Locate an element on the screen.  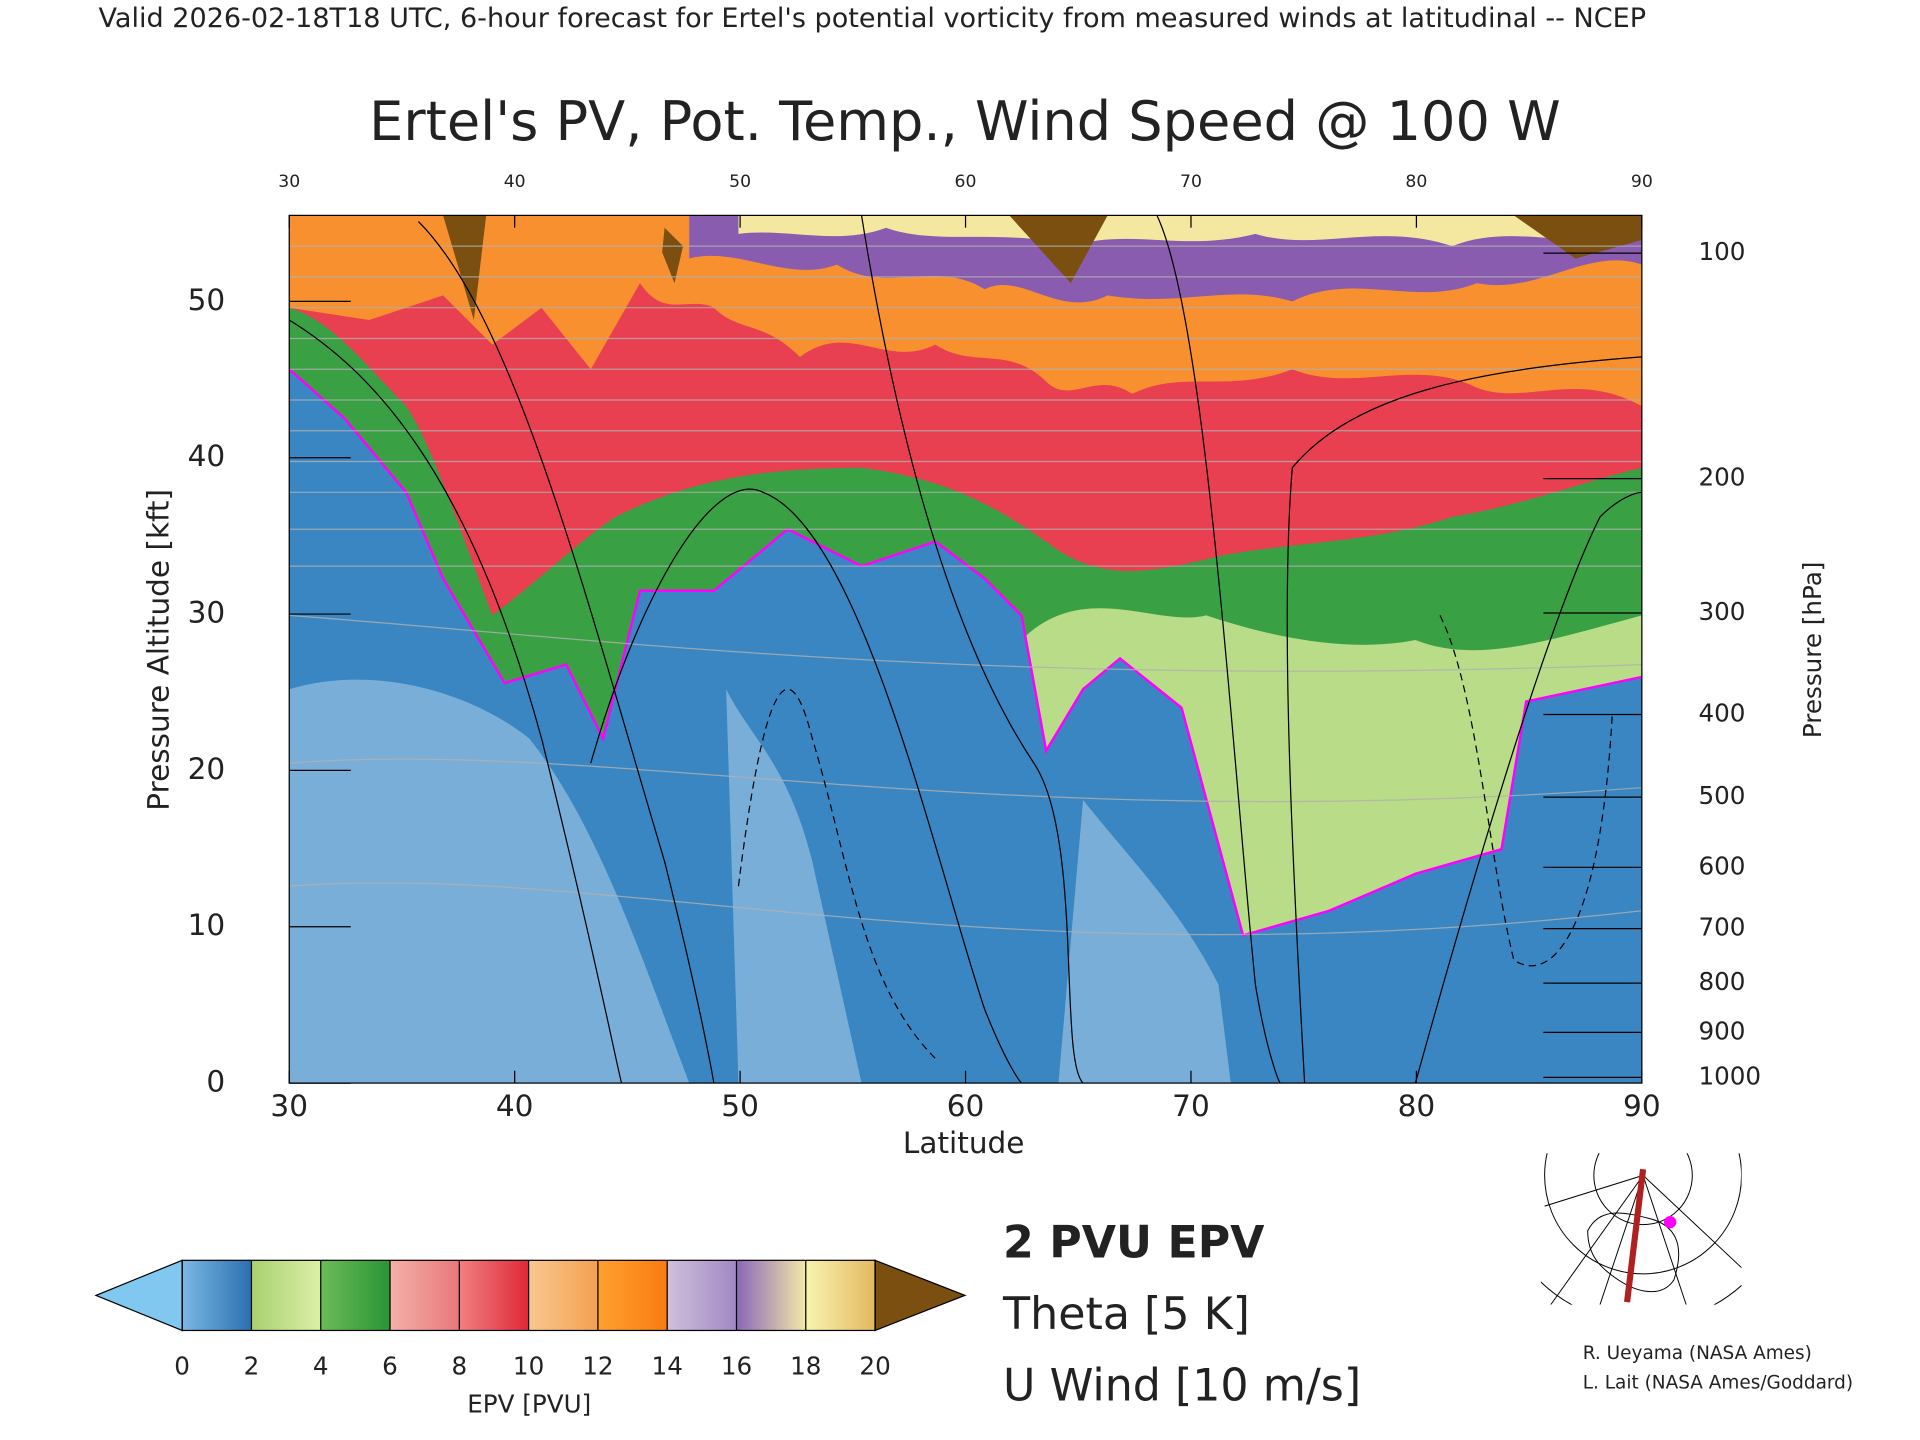
x-axis-label: Latitude is located at coordinates (963, 1143).